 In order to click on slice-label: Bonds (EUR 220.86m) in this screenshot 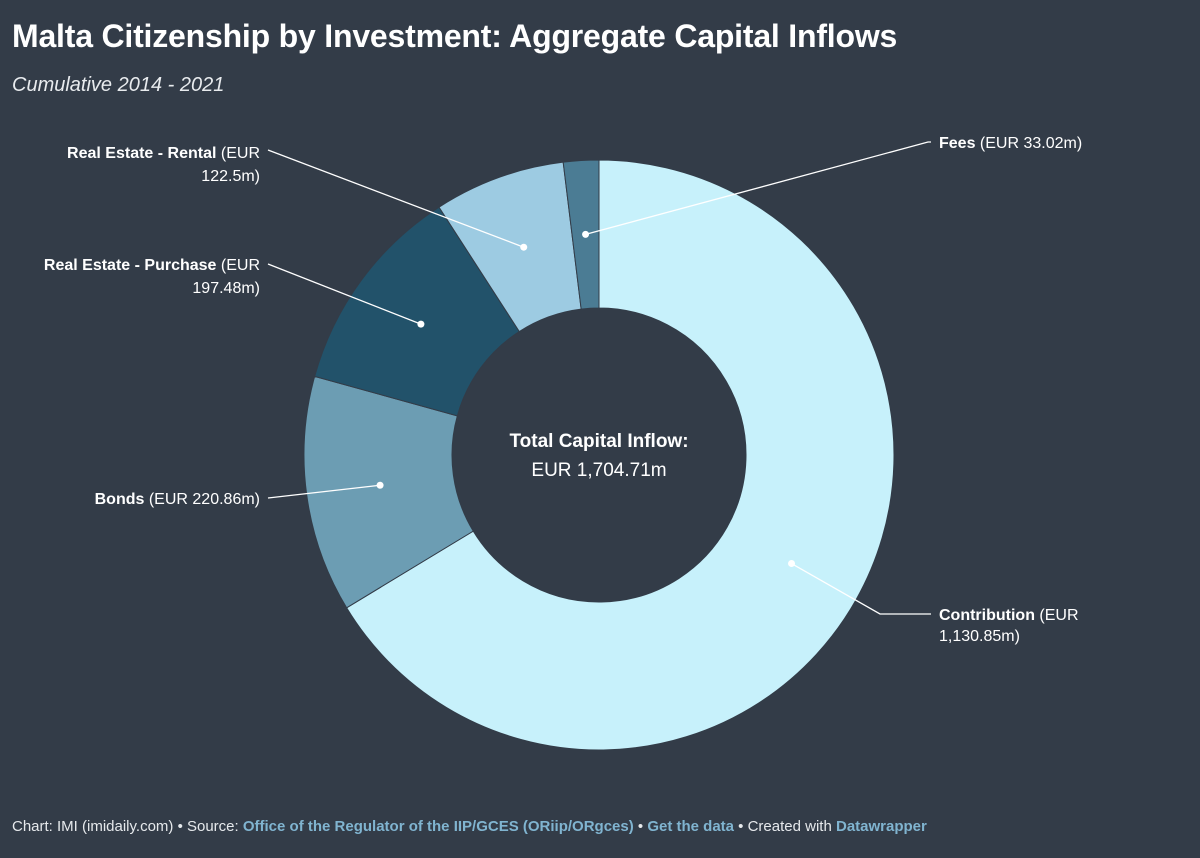, I will do `click(177, 499)`.